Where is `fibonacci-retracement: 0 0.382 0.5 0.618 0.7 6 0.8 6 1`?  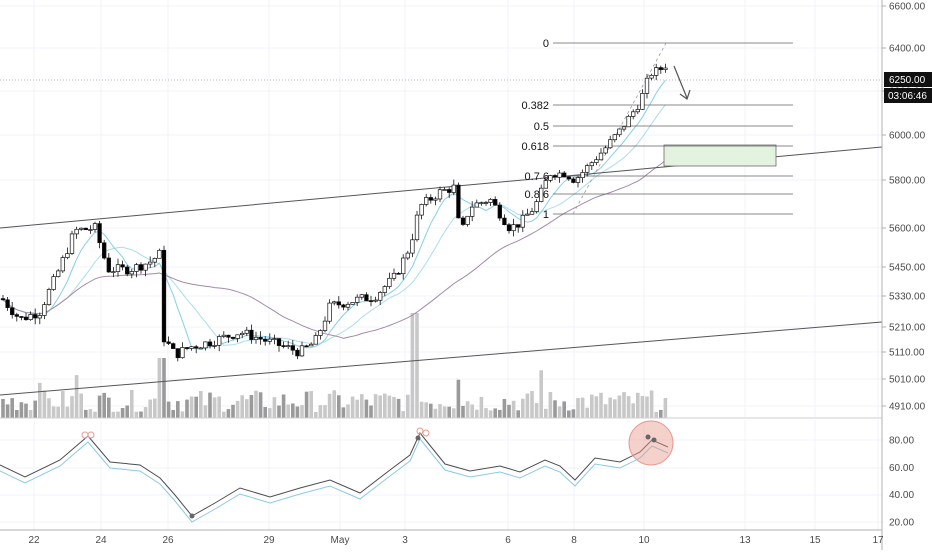
fibonacci-retracement: 0 0.382 0.5 0.618 0.7 6 0.8 6 1 is located at coordinates (657, 129).